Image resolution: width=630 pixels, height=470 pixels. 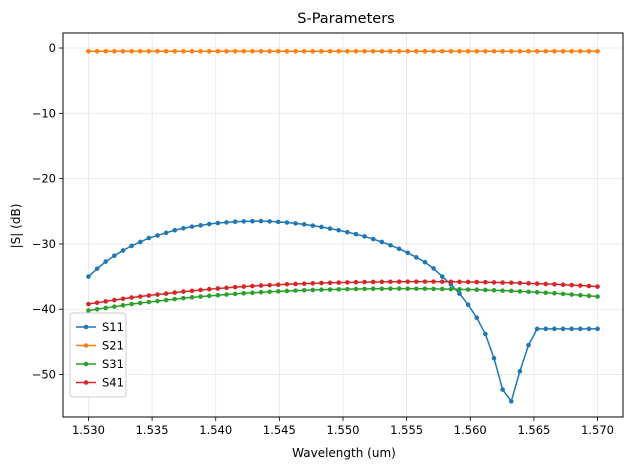 What do you see at coordinates (343, 299) in the screenshot?
I see `series-s31` at bounding box center [343, 299].